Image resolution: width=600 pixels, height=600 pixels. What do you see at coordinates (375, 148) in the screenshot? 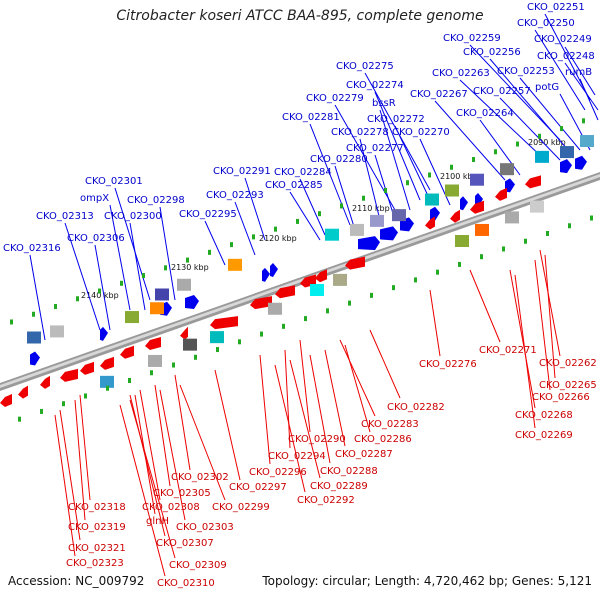
I see `gene-label: CKO_02277` at bounding box center [375, 148].